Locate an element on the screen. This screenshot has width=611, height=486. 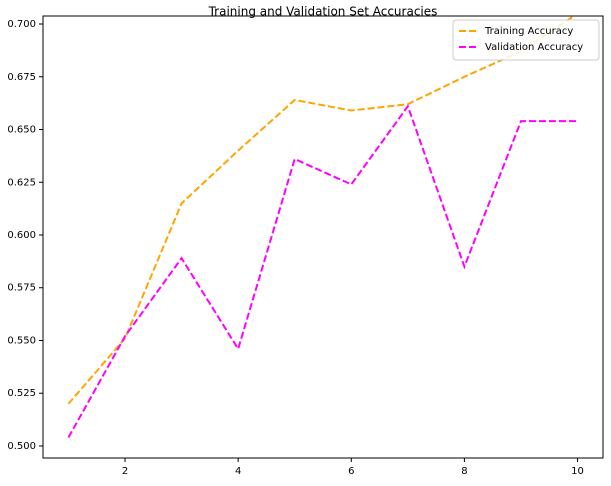
y-tick-label: 0.700 is located at coordinates (21, 24).